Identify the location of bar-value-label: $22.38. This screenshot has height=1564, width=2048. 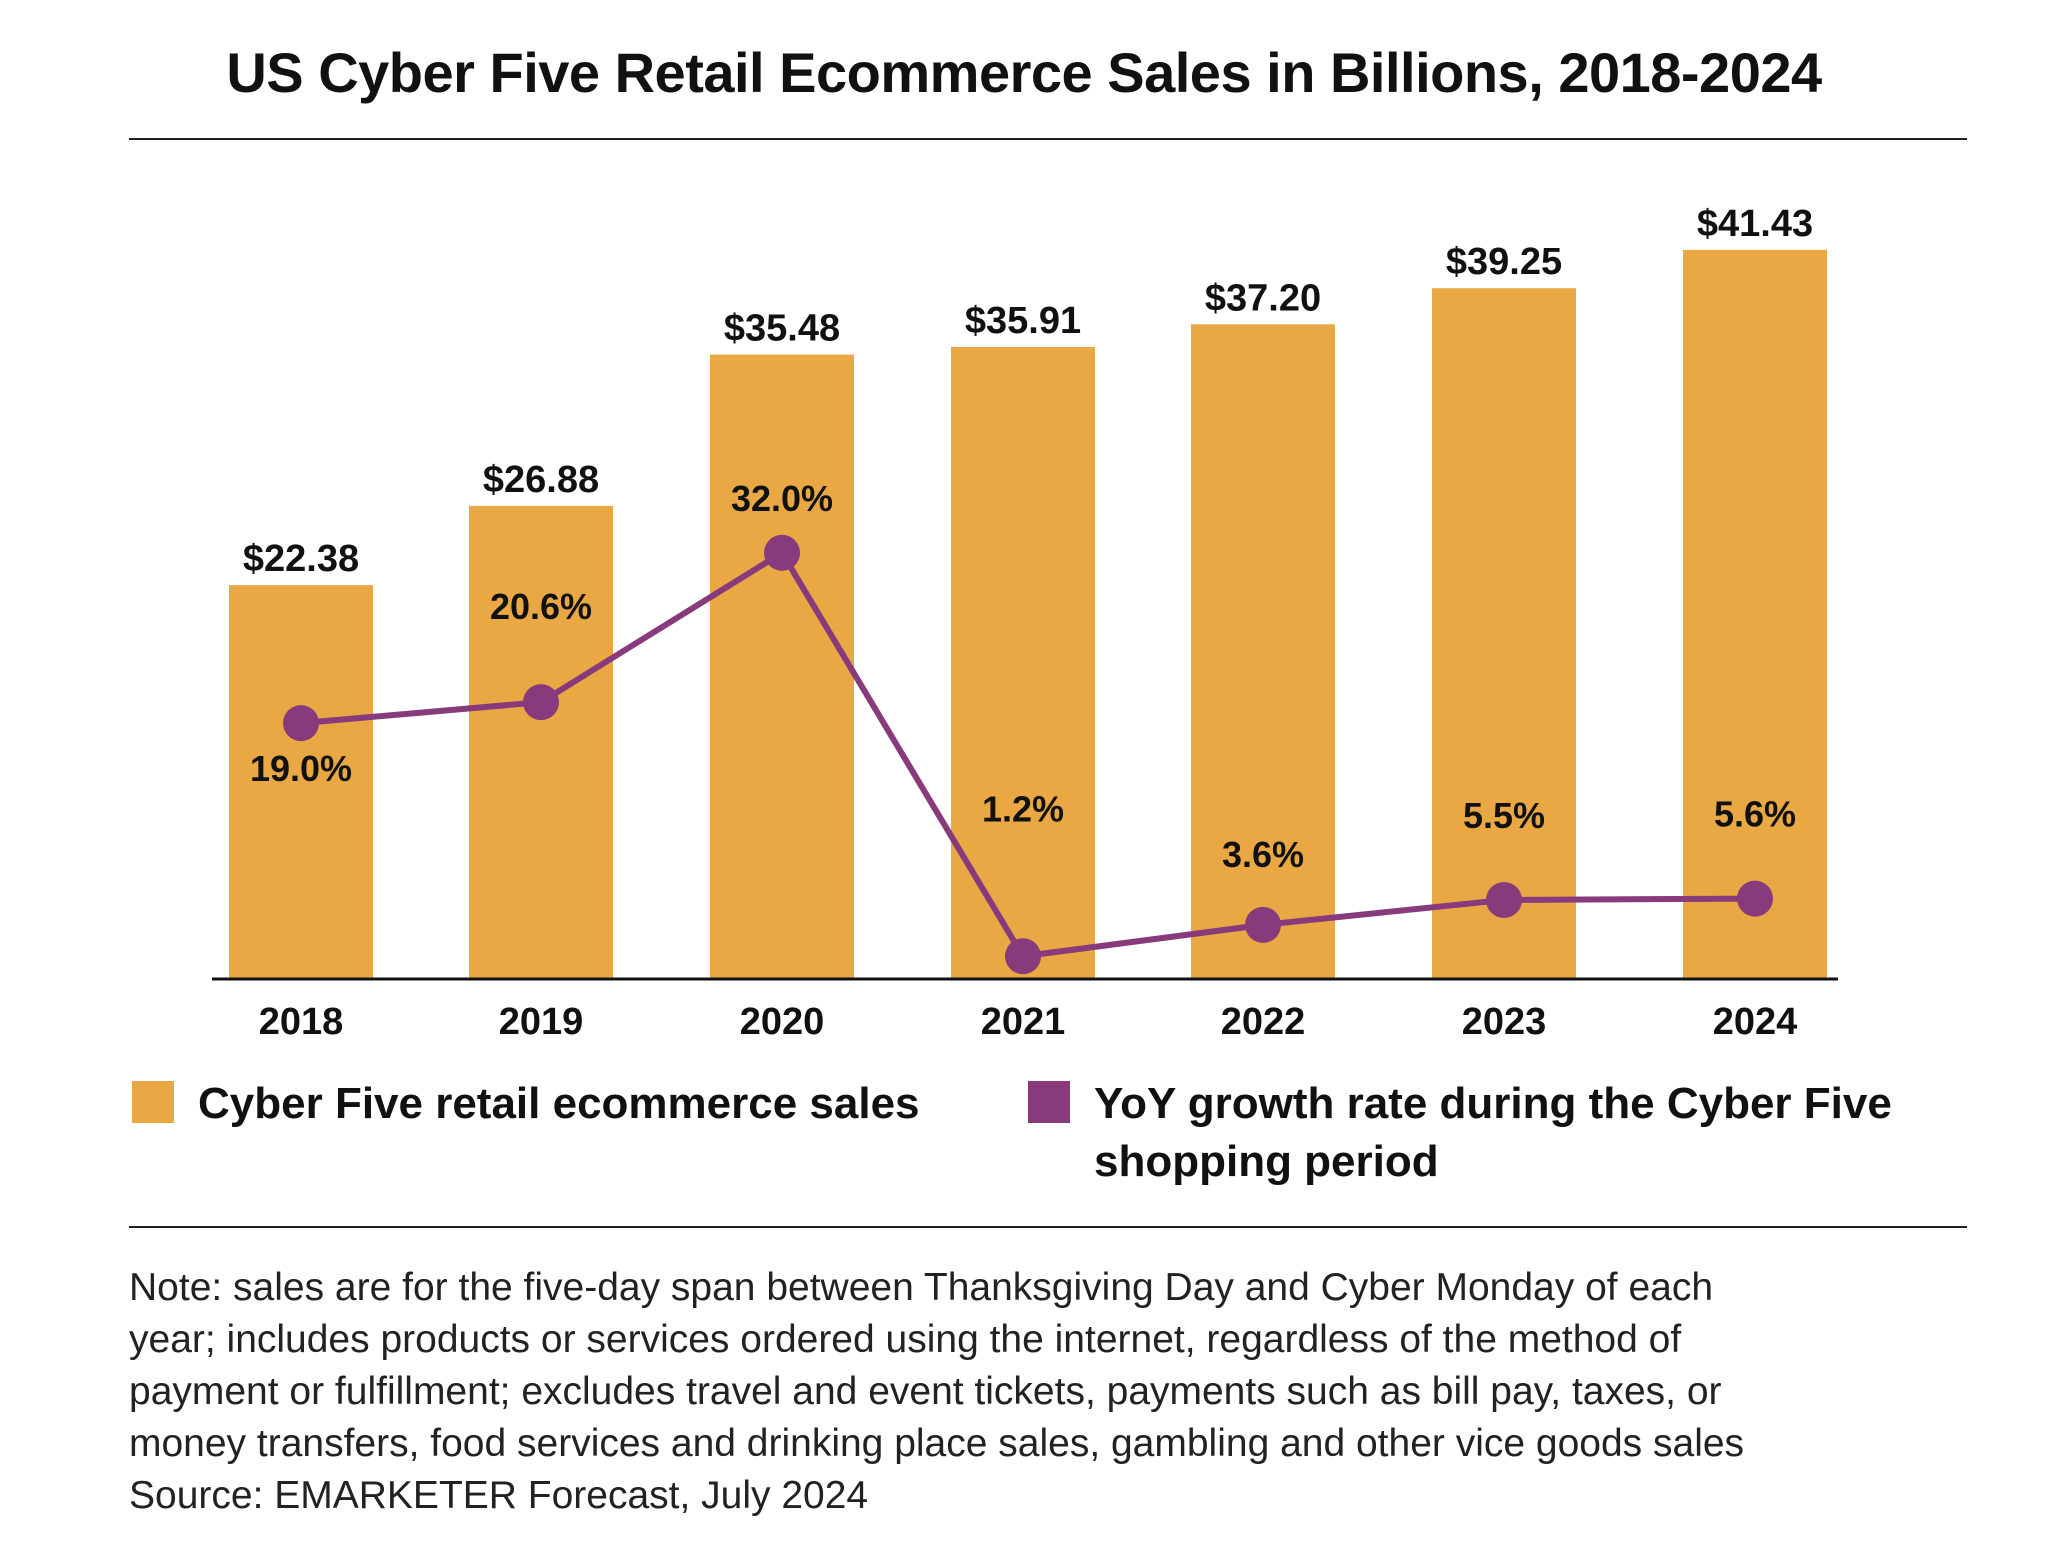
(301, 559).